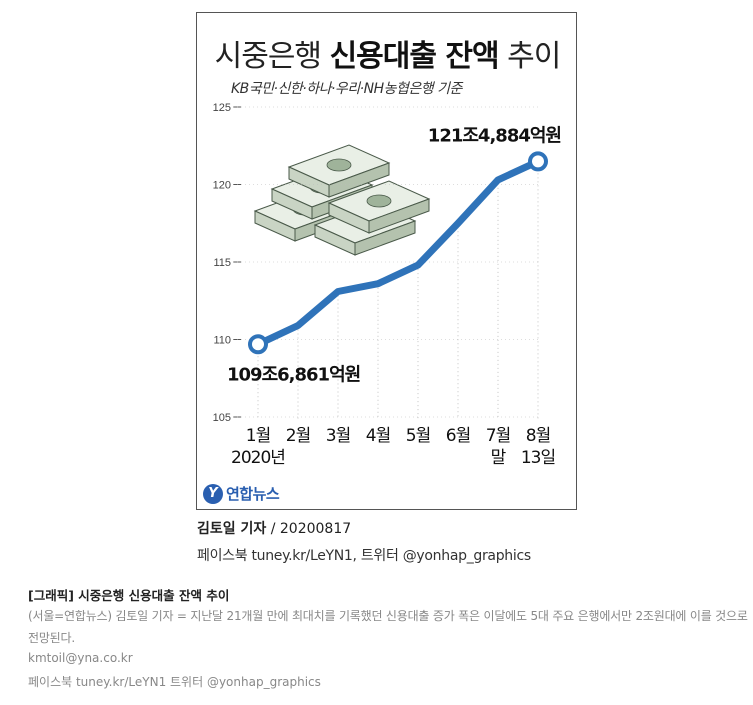 The image size is (753, 705). What do you see at coordinates (458, 436) in the screenshot?
I see `x-tick-label: 6월` at bounding box center [458, 436].